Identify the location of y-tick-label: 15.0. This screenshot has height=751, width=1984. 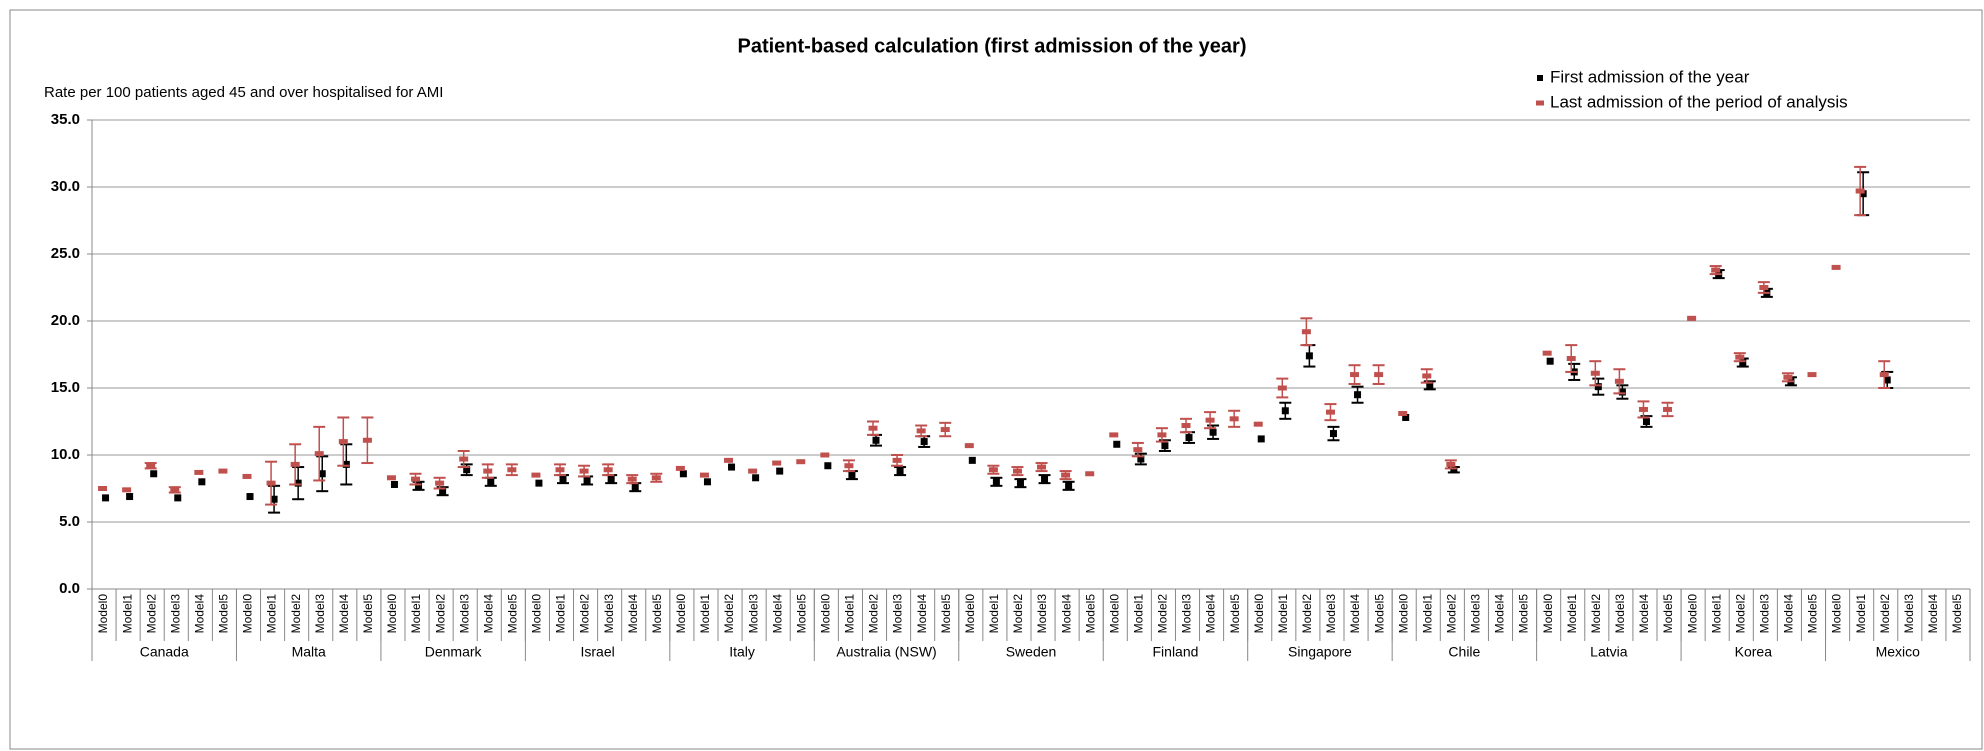
(65, 387).